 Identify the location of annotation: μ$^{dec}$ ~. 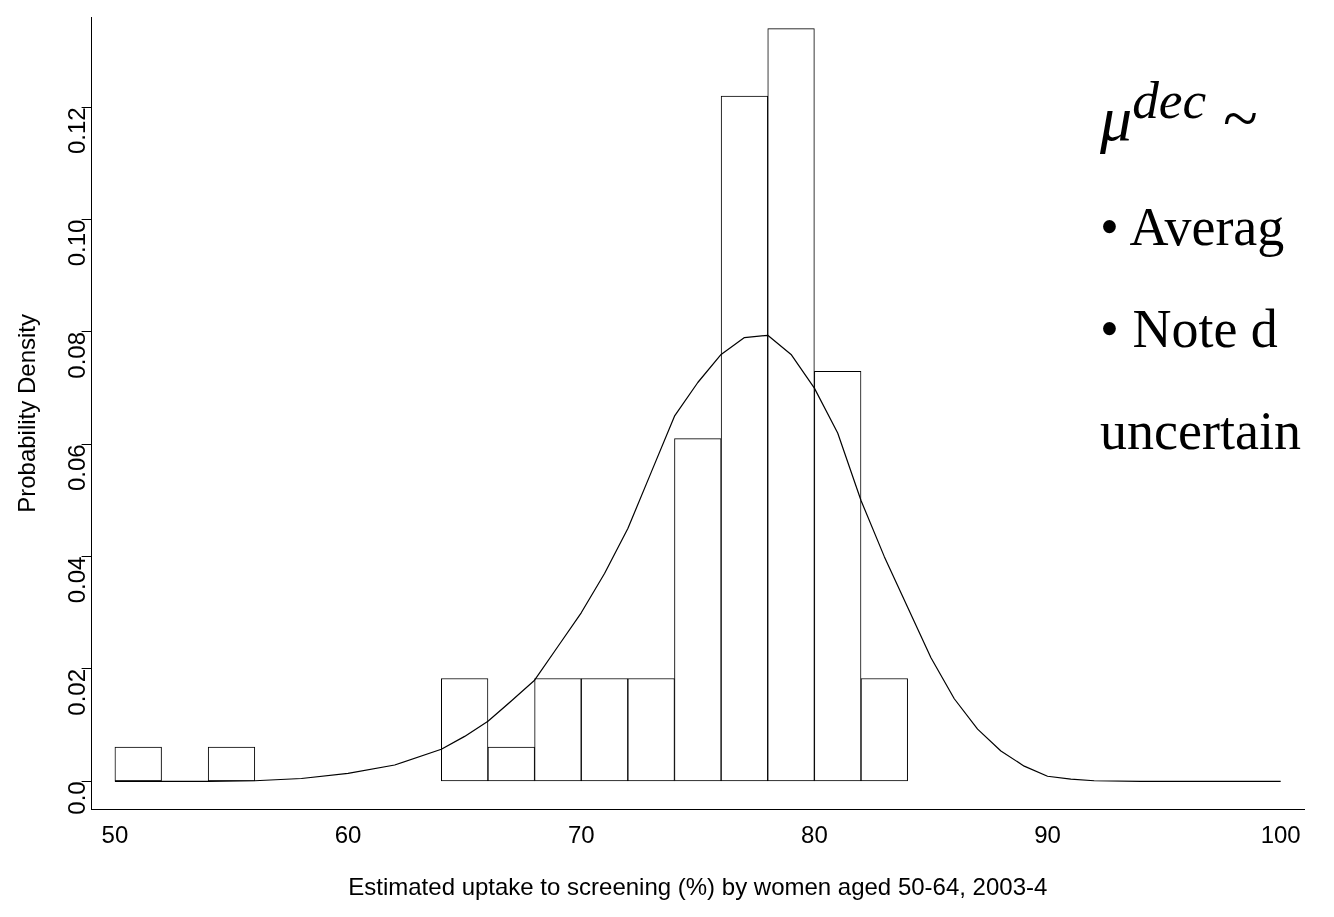
(1179, 113).